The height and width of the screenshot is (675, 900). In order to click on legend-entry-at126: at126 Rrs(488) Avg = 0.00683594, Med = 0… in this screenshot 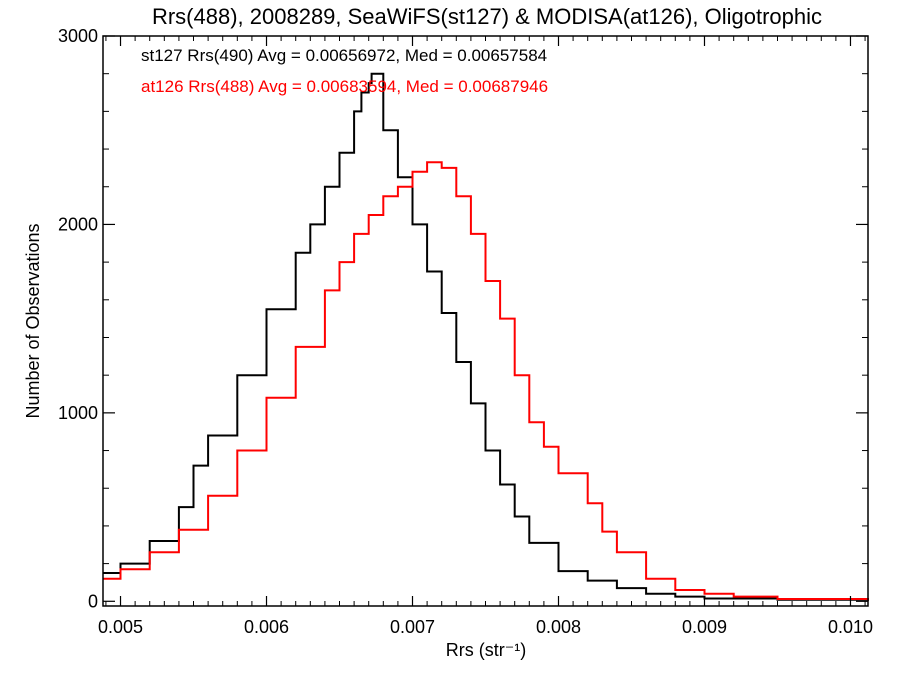, I will do `click(344, 86)`.